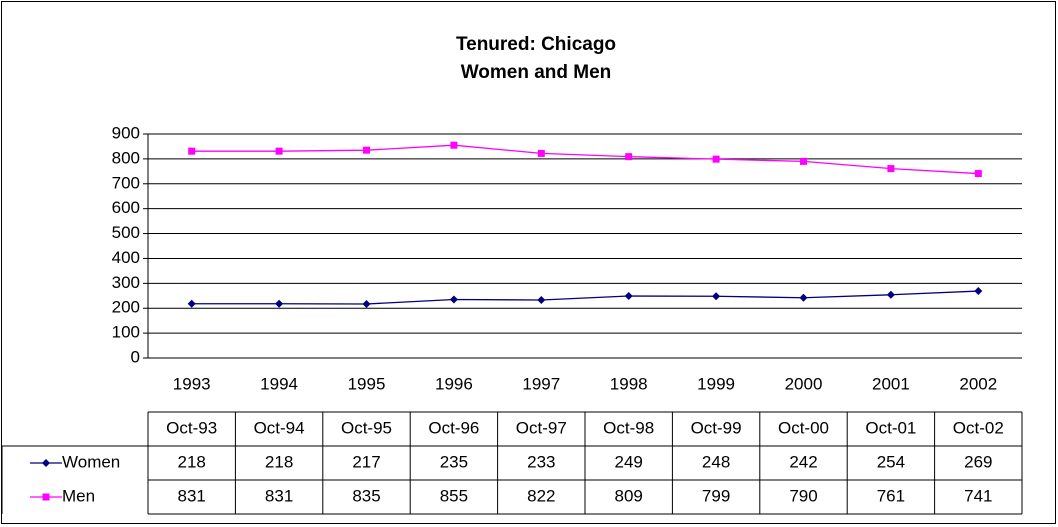 The height and width of the screenshot is (527, 1058). What do you see at coordinates (367, 383) in the screenshot?
I see `x-tick-label: 1995` at bounding box center [367, 383].